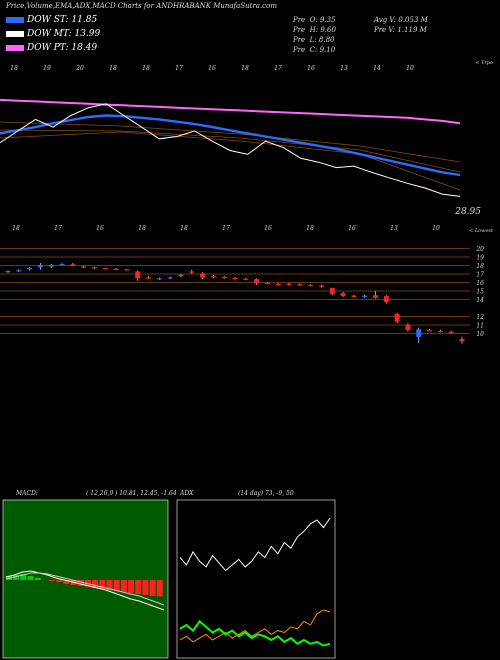 This screenshot has width=500, height=660. What do you see at coordinates (64, 34) in the screenshot?
I see `legend-label: DOW MT: 13.99` at bounding box center [64, 34].